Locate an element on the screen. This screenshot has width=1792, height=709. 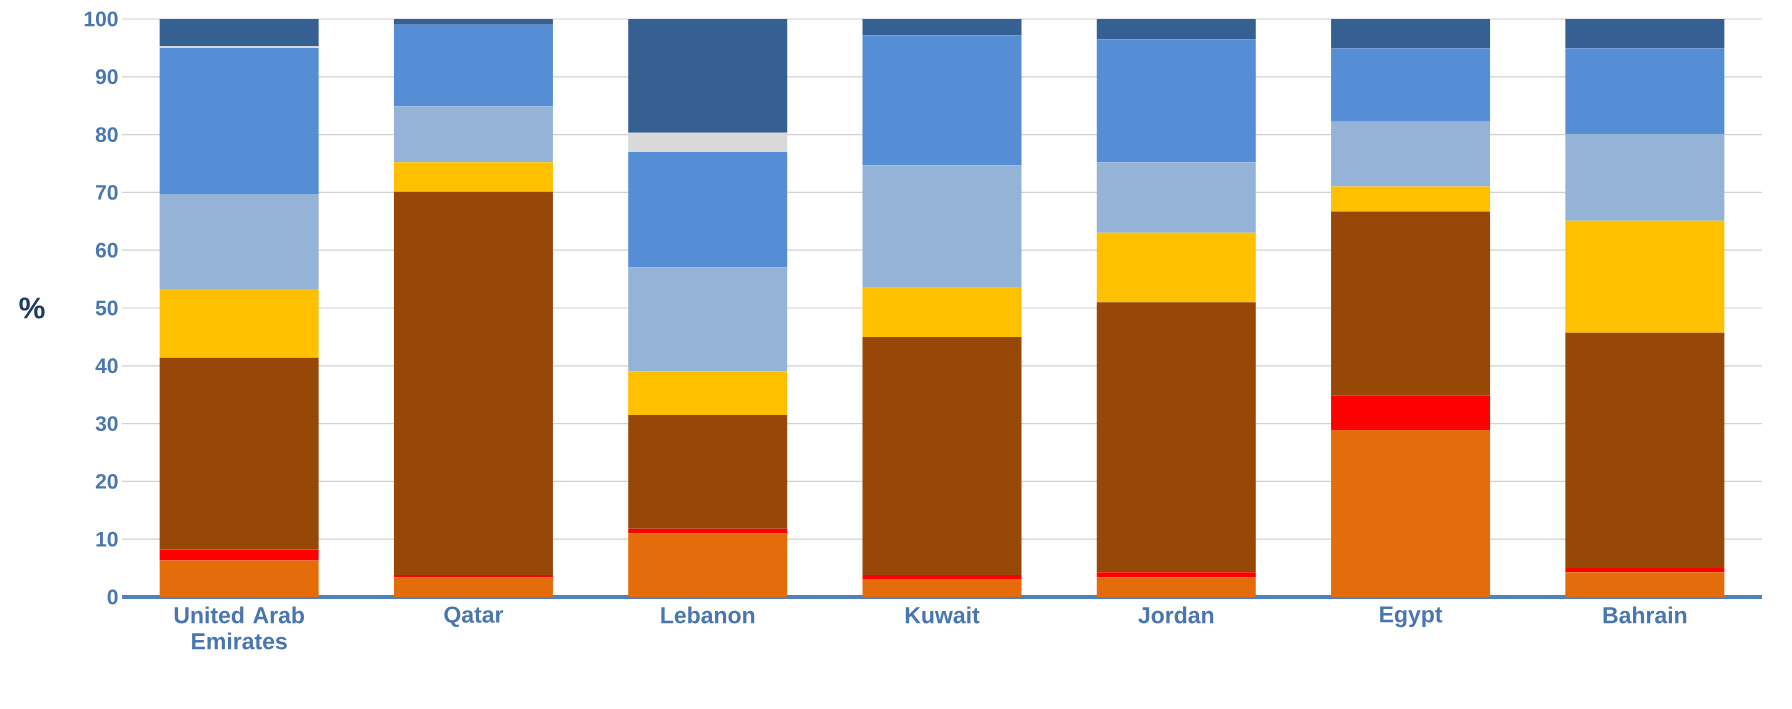
y-tick-label: 80 is located at coordinates (106, 135).